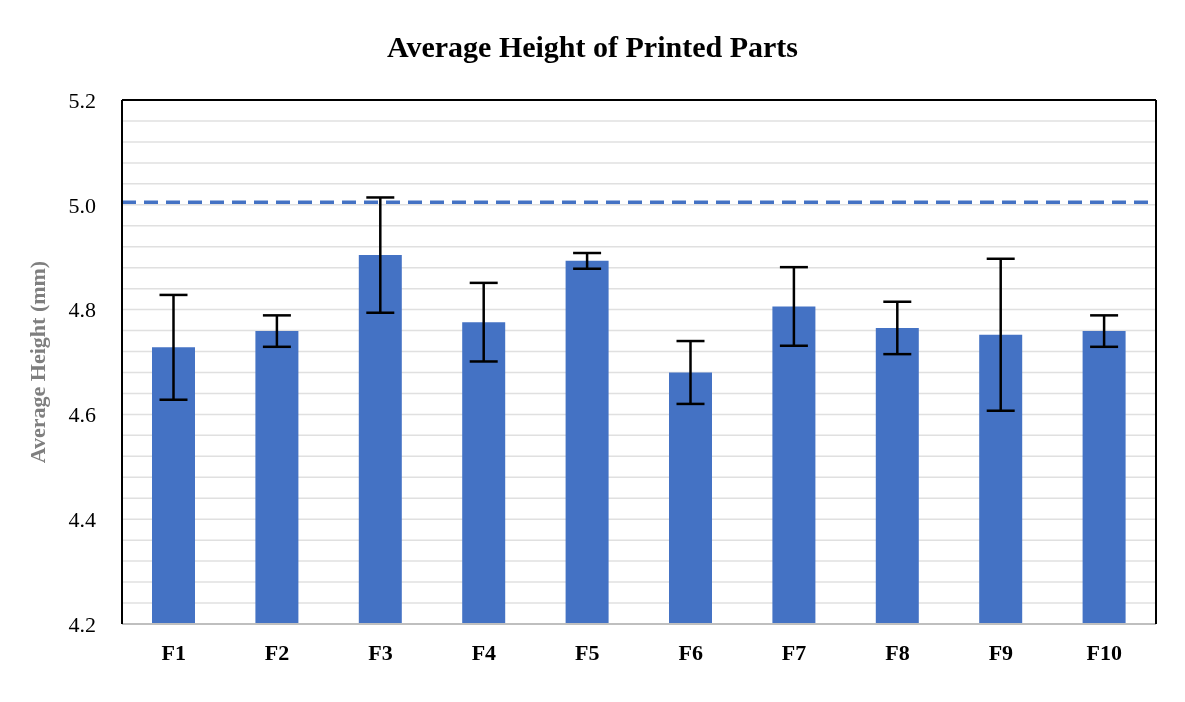 The width and height of the screenshot is (1185, 702). Describe the element at coordinates (173, 652) in the screenshot. I see `x-tick-label: F1` at that location.